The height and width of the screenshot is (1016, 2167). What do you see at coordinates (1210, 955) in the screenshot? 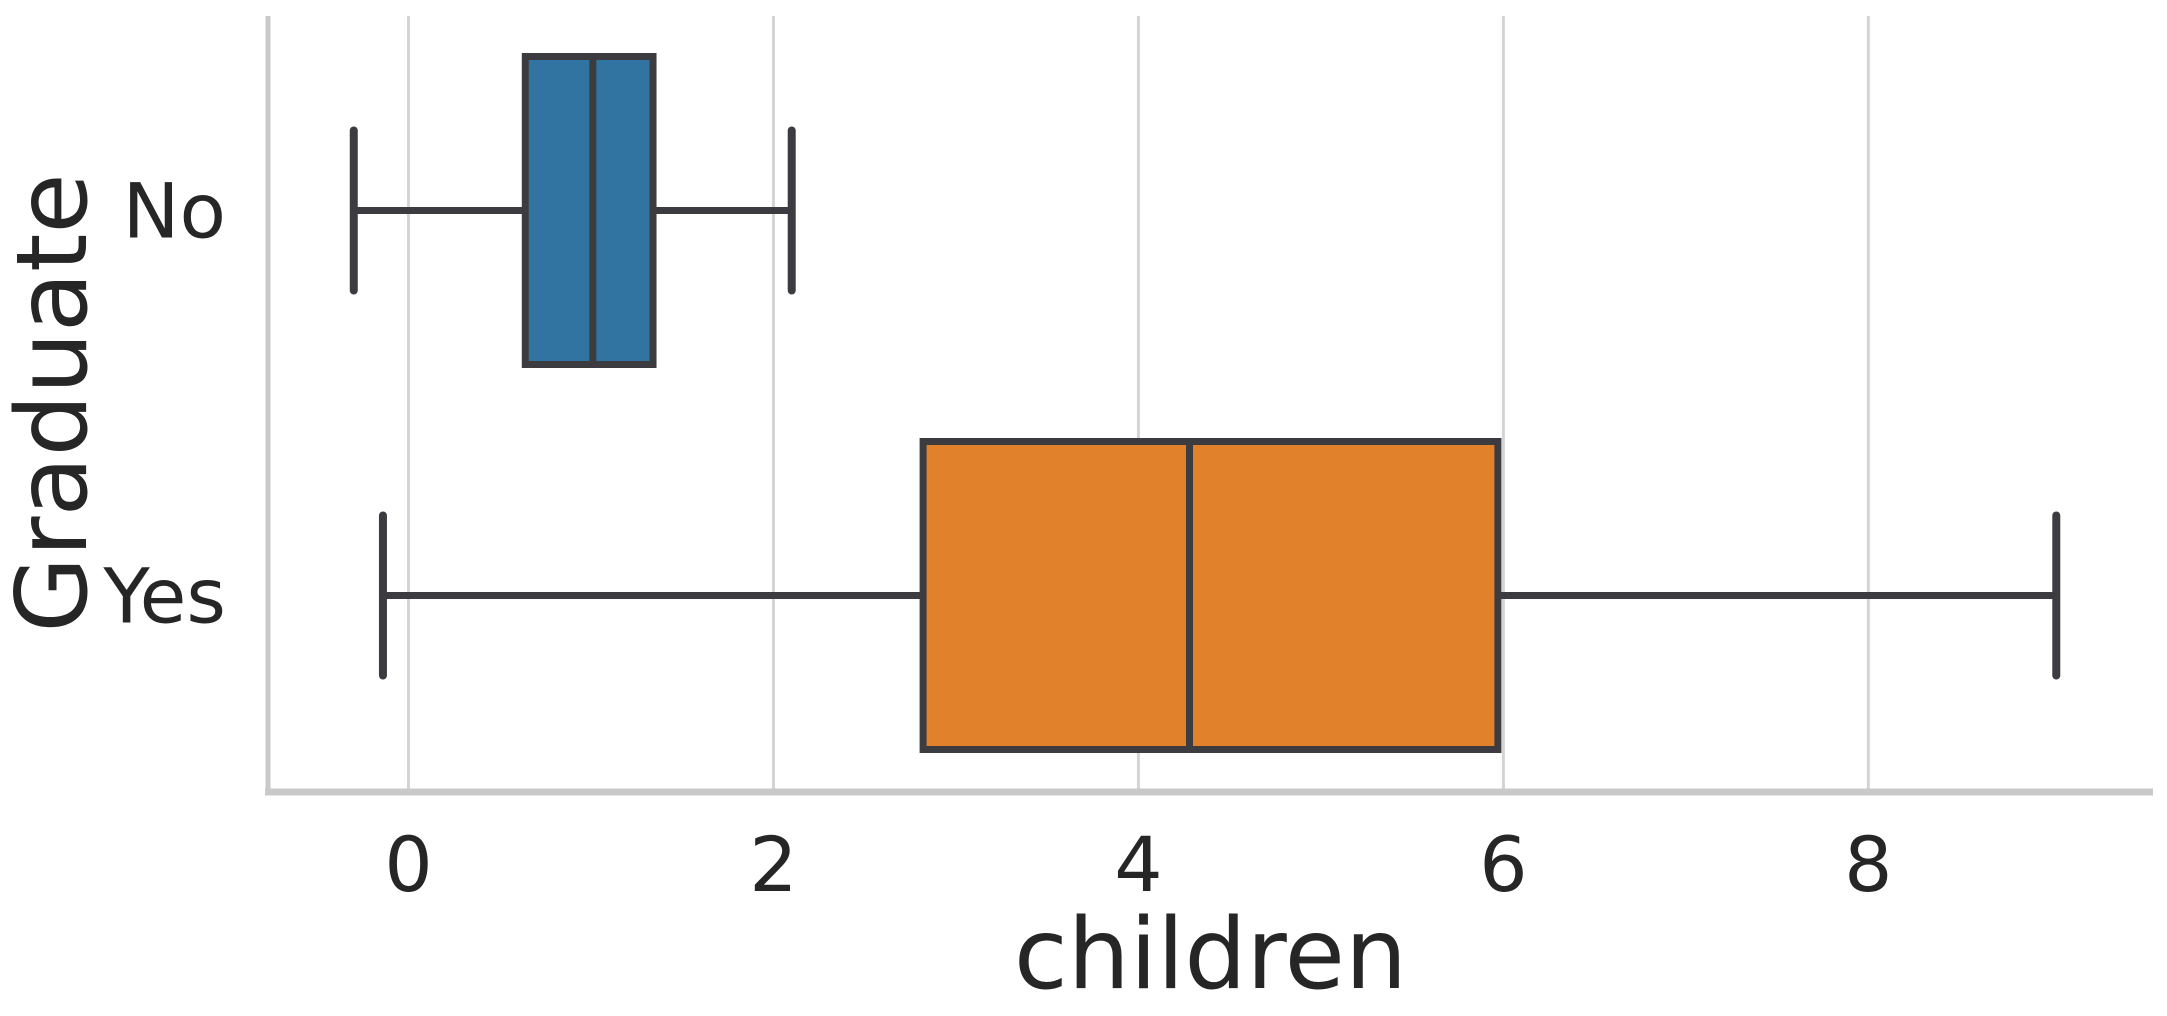
I see `x-axis-label: children` at bounding box center [1210, 955].